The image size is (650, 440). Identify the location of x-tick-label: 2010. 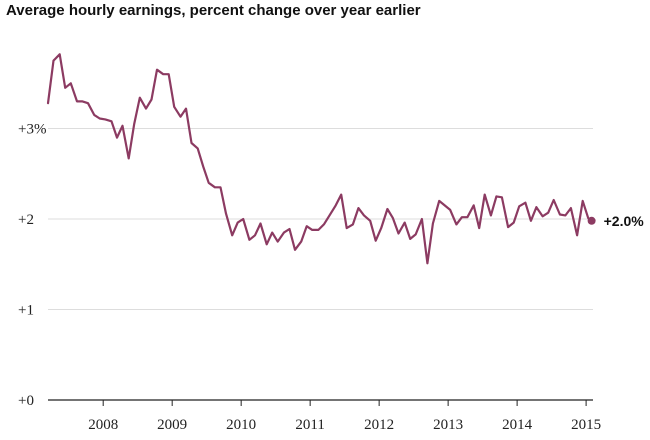
(241, 425).